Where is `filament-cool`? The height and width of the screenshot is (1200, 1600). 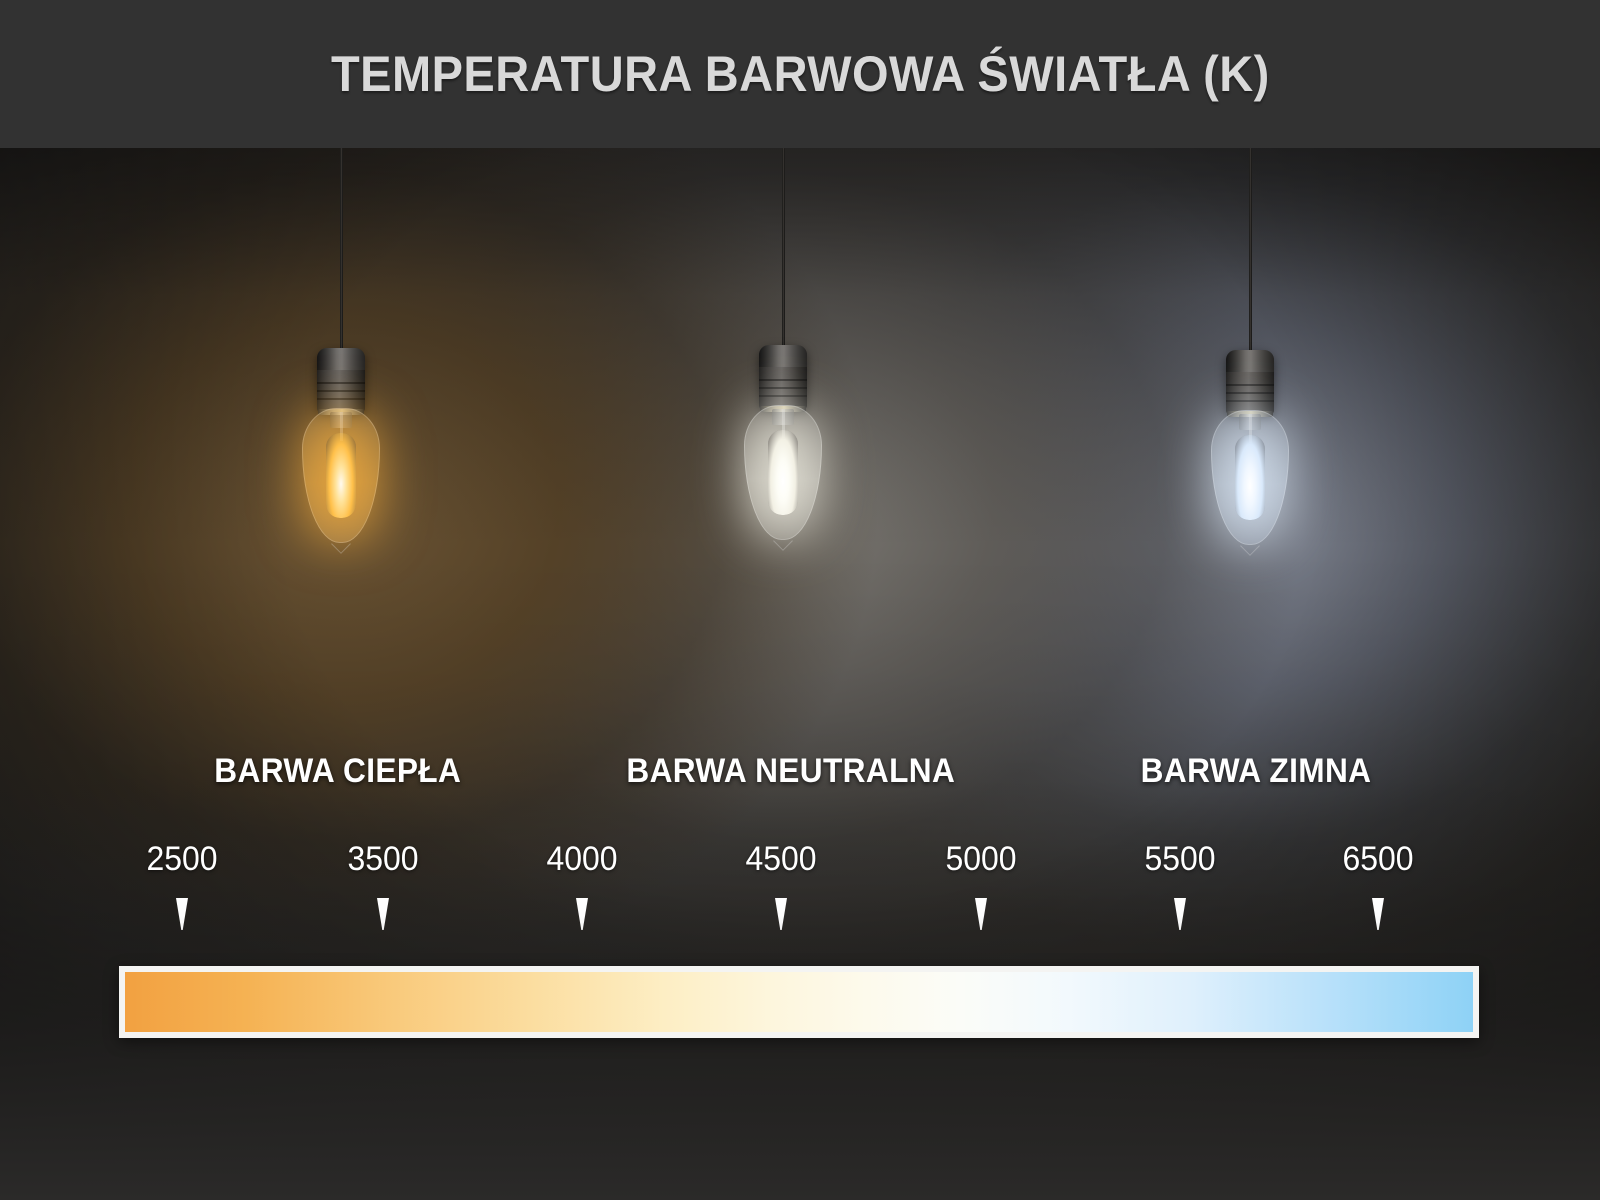
filament-cool is located at coordinates (1250, 477).